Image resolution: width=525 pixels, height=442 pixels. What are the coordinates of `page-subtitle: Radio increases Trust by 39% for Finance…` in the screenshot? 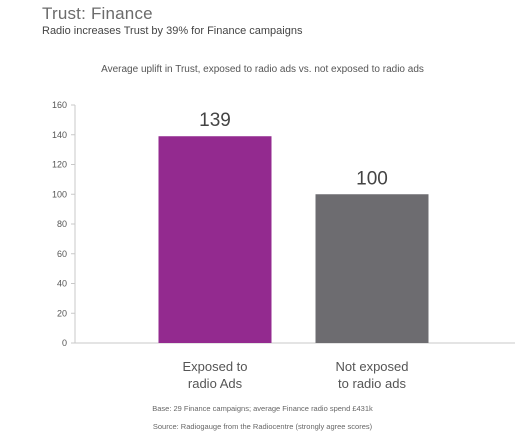 It's located at (172, 31).